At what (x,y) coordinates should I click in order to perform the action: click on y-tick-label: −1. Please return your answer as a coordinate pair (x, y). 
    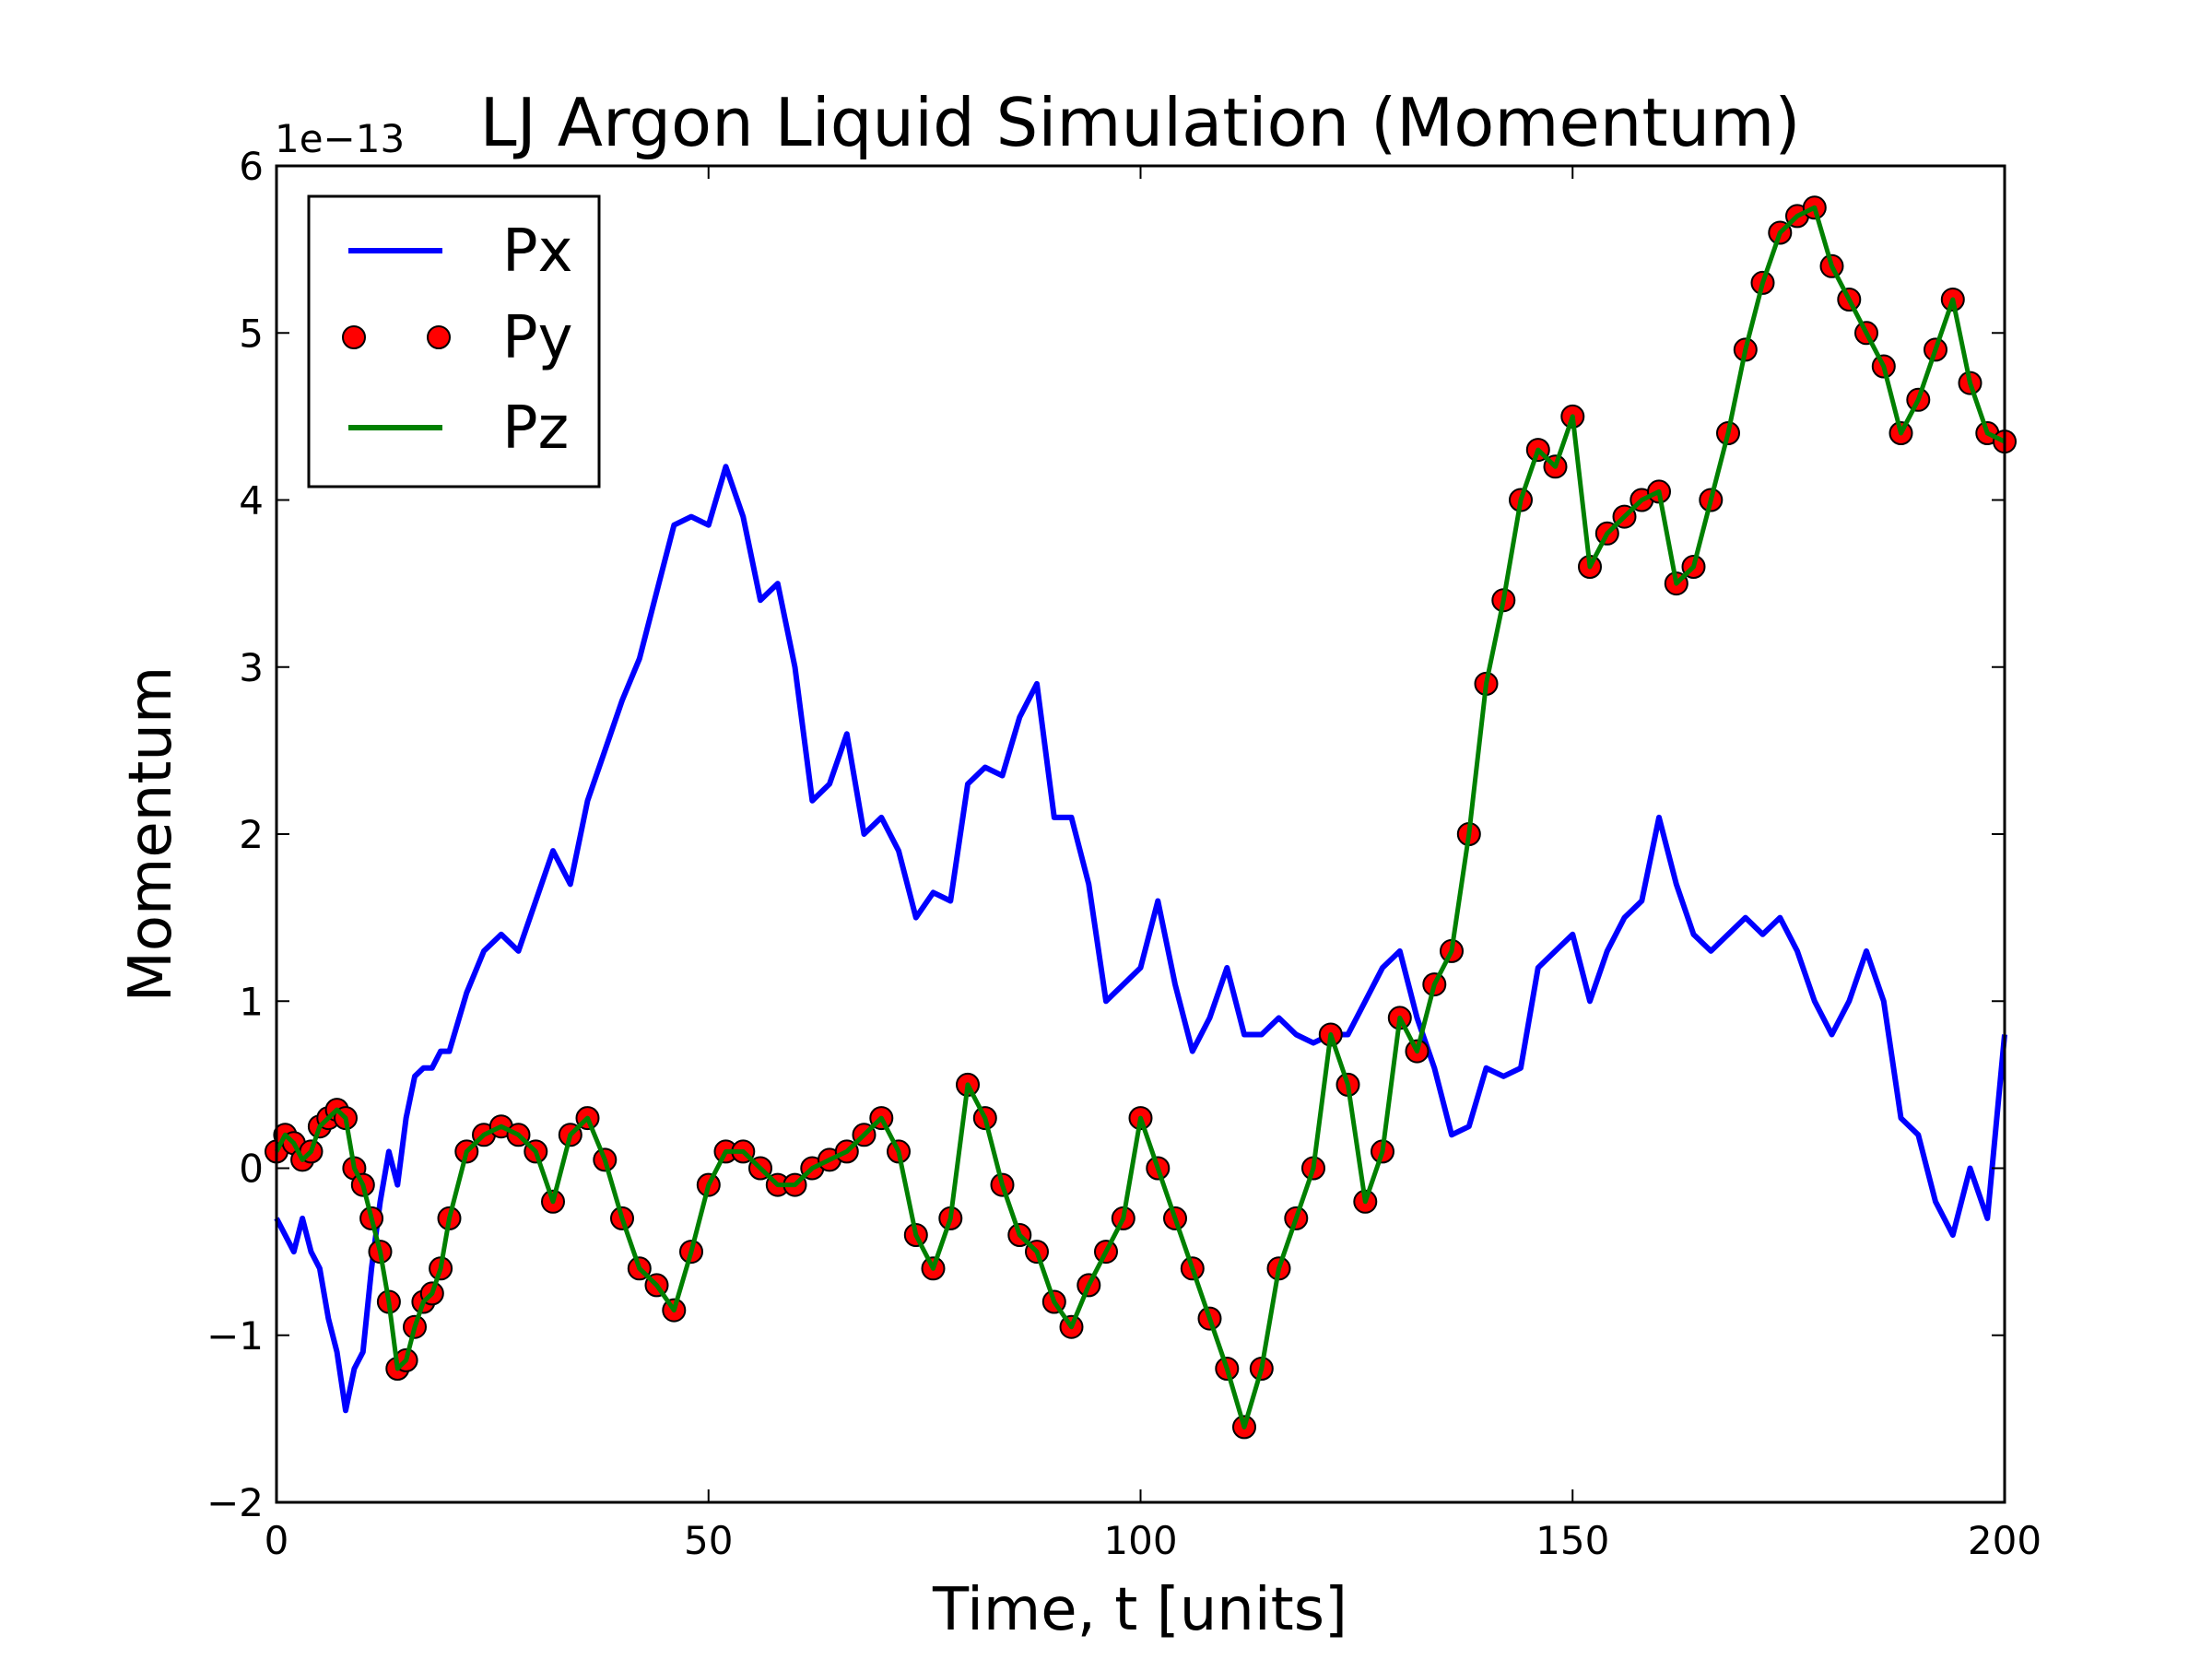
    Looking at the image, I should click on (235, 1336).